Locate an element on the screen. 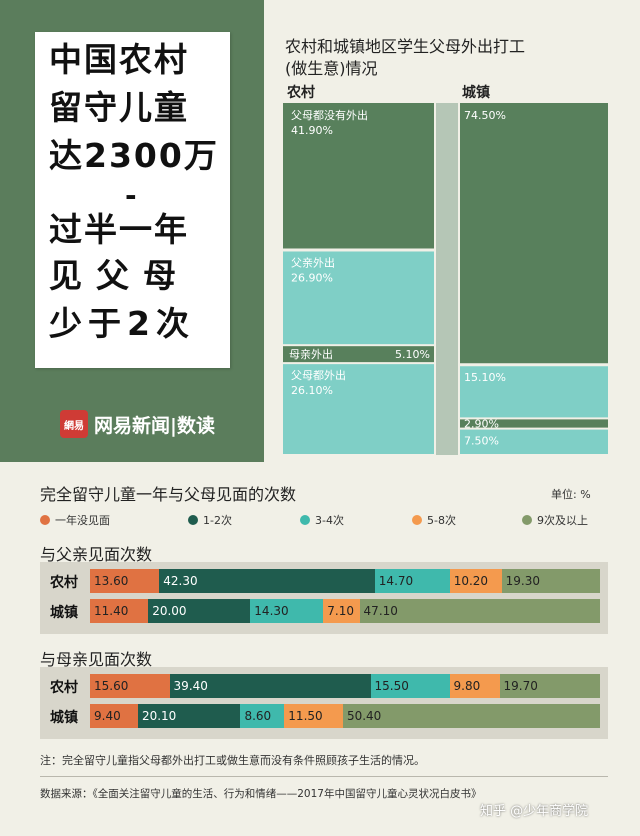  bar-segment-4: 47.10 is located at coordinates (480, 611).